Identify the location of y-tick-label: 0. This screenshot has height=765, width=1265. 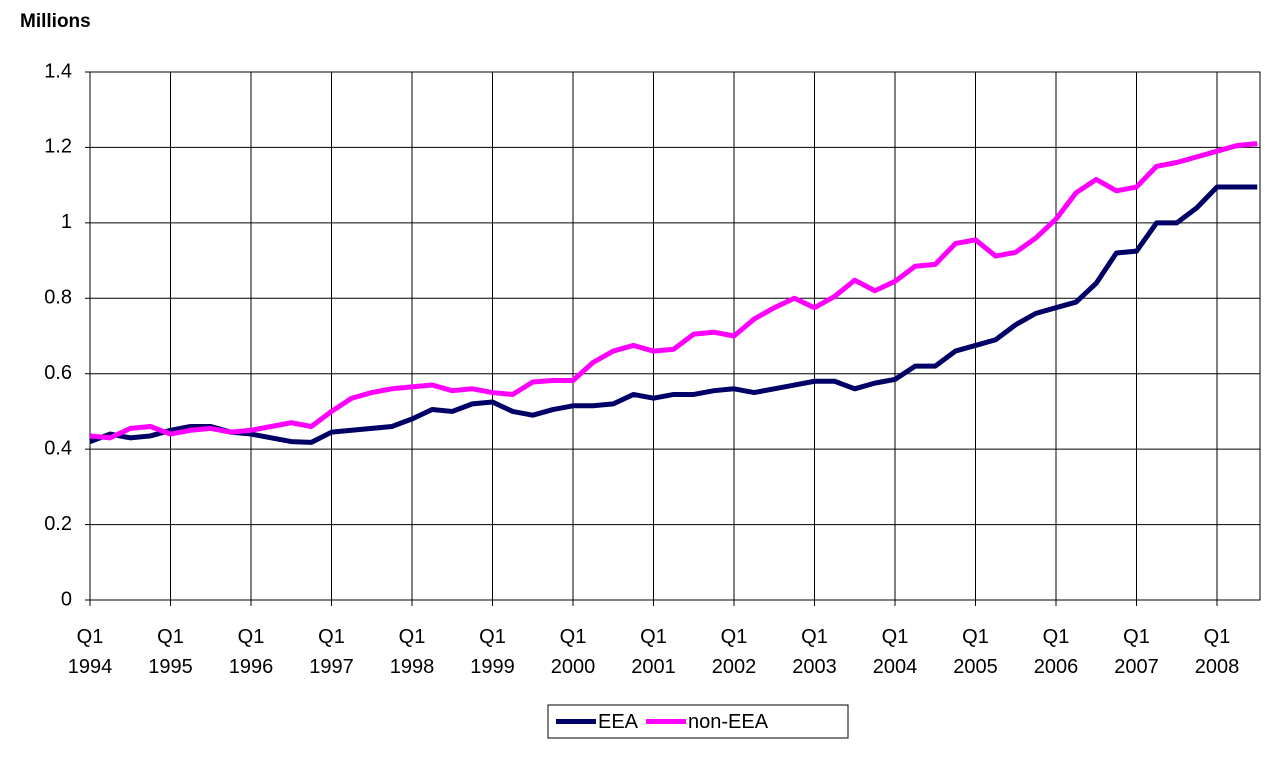
(66, 599).